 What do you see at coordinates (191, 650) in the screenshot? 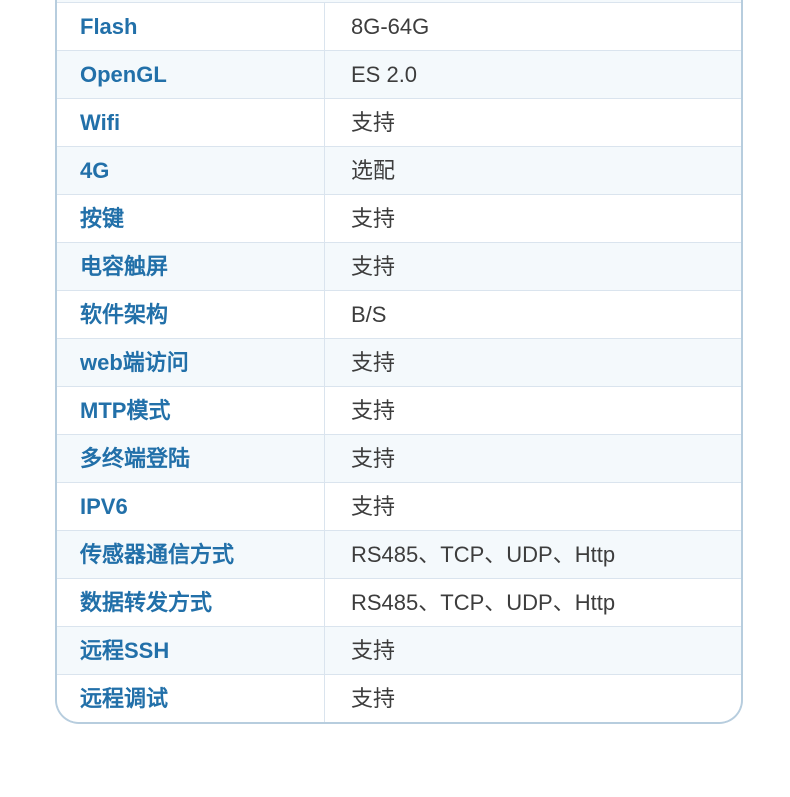
I see `spec-label: 远程SSH` at bounding box center [191, 650].